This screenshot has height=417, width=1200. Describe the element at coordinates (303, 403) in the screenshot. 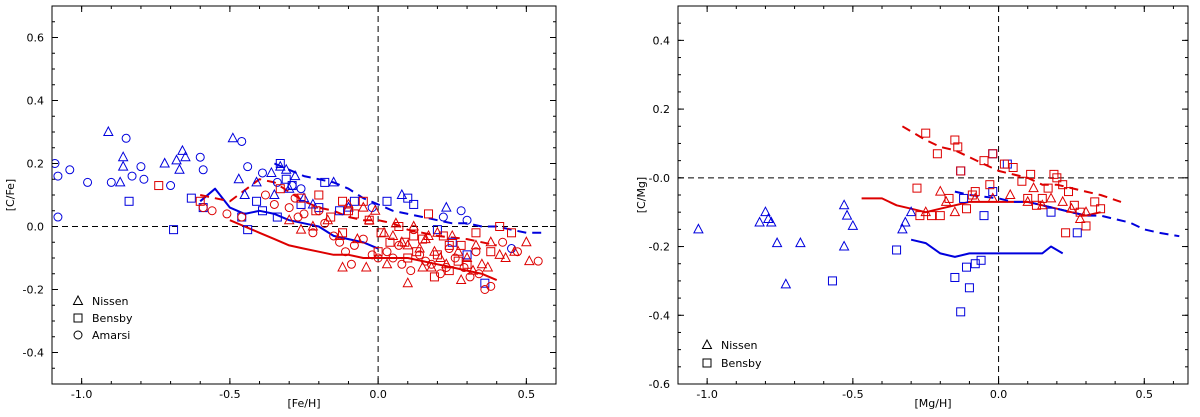

I see `x-axis-title: [Fe/H]` at that location.